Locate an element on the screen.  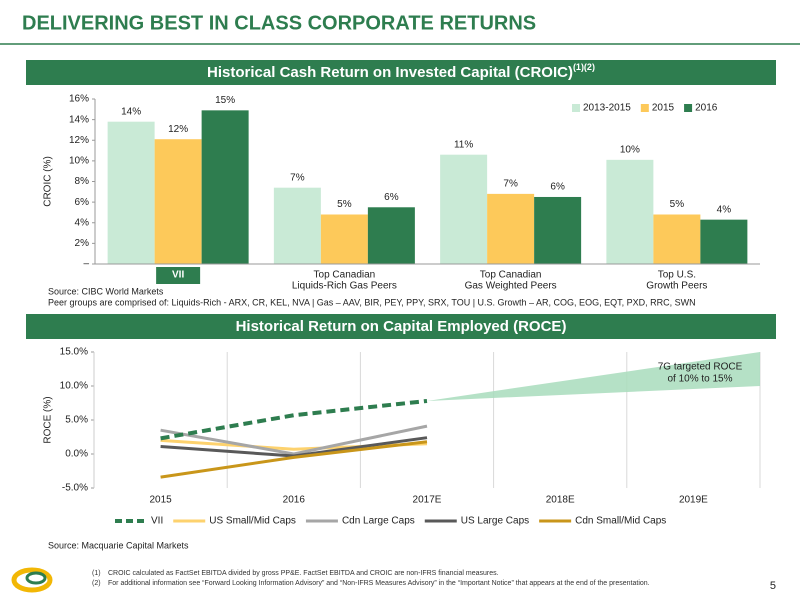
category-highlight is located at coordinates (178, 275).